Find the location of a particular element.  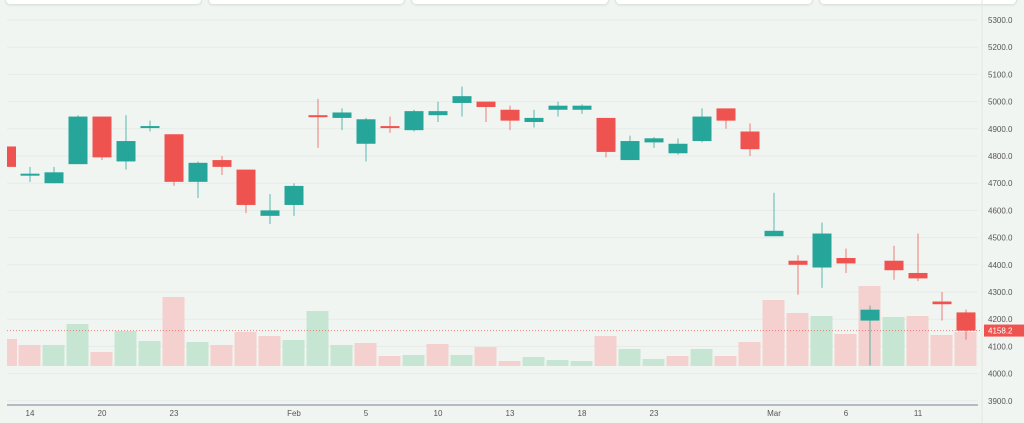

x-tick-label: 20 is located at coordinates (102, 413).